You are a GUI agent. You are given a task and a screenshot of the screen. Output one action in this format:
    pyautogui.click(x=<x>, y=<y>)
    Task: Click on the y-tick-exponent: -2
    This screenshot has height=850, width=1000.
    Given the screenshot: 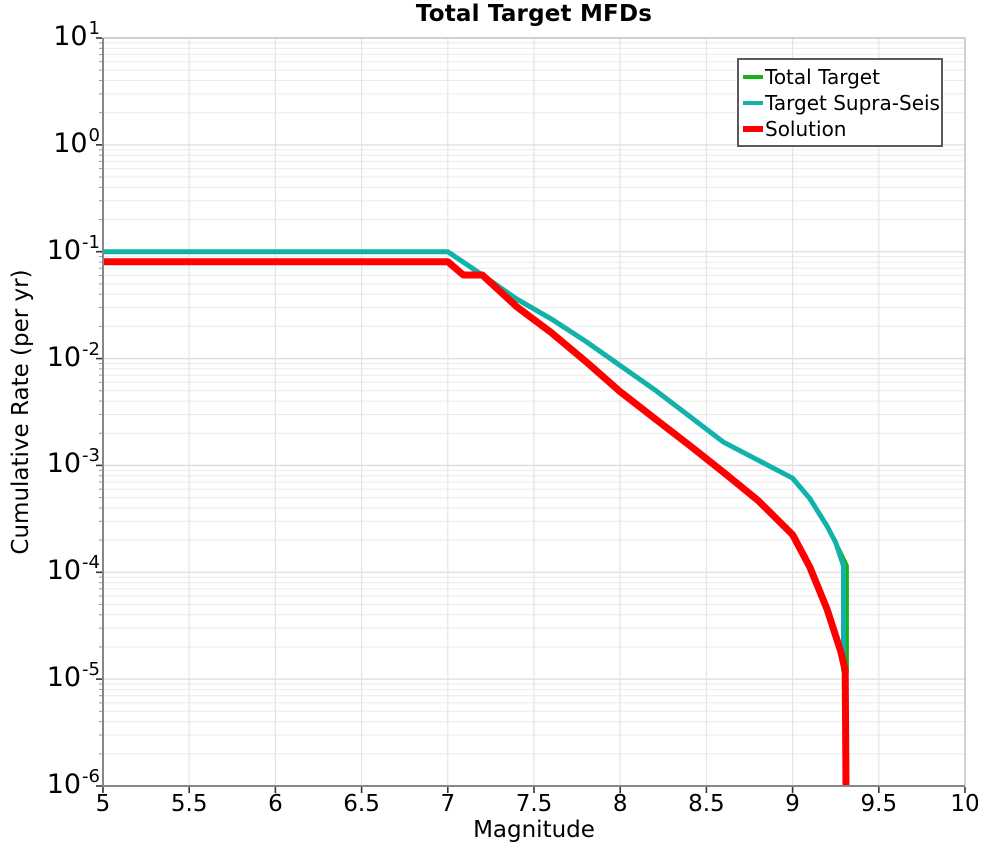 What is the action you would take?
    pyautogui.click(x=91, y=349)
    